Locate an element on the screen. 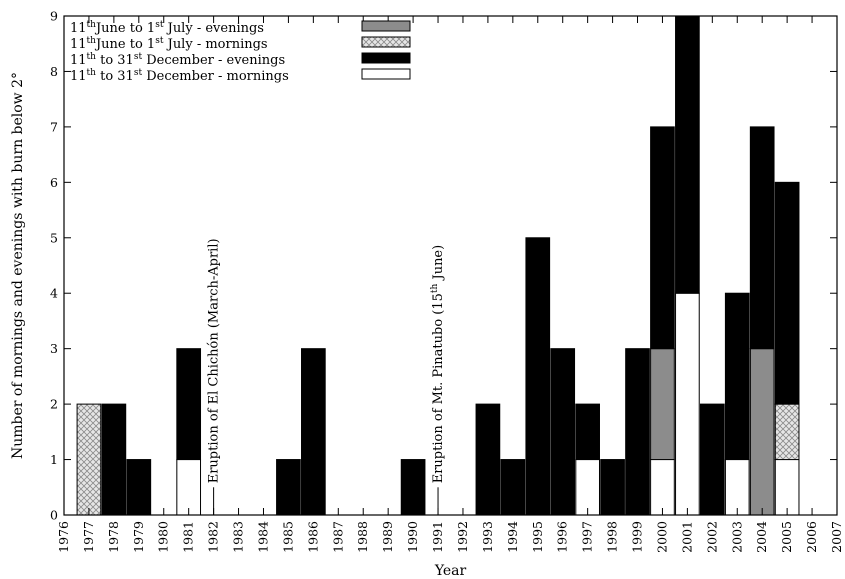 The height and width of the screenshot is (579, 845). y-tick-label-4: 4 is located at coordinates (54, 293).